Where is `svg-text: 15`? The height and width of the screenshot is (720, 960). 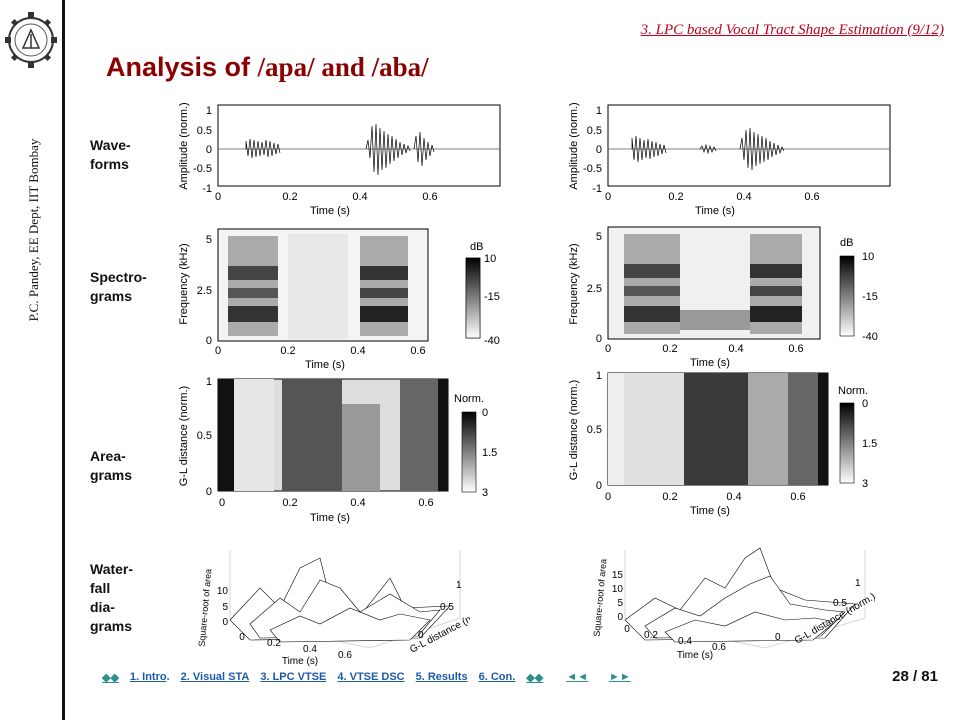
svg-text: 15 is located at coordinates (618, 575).